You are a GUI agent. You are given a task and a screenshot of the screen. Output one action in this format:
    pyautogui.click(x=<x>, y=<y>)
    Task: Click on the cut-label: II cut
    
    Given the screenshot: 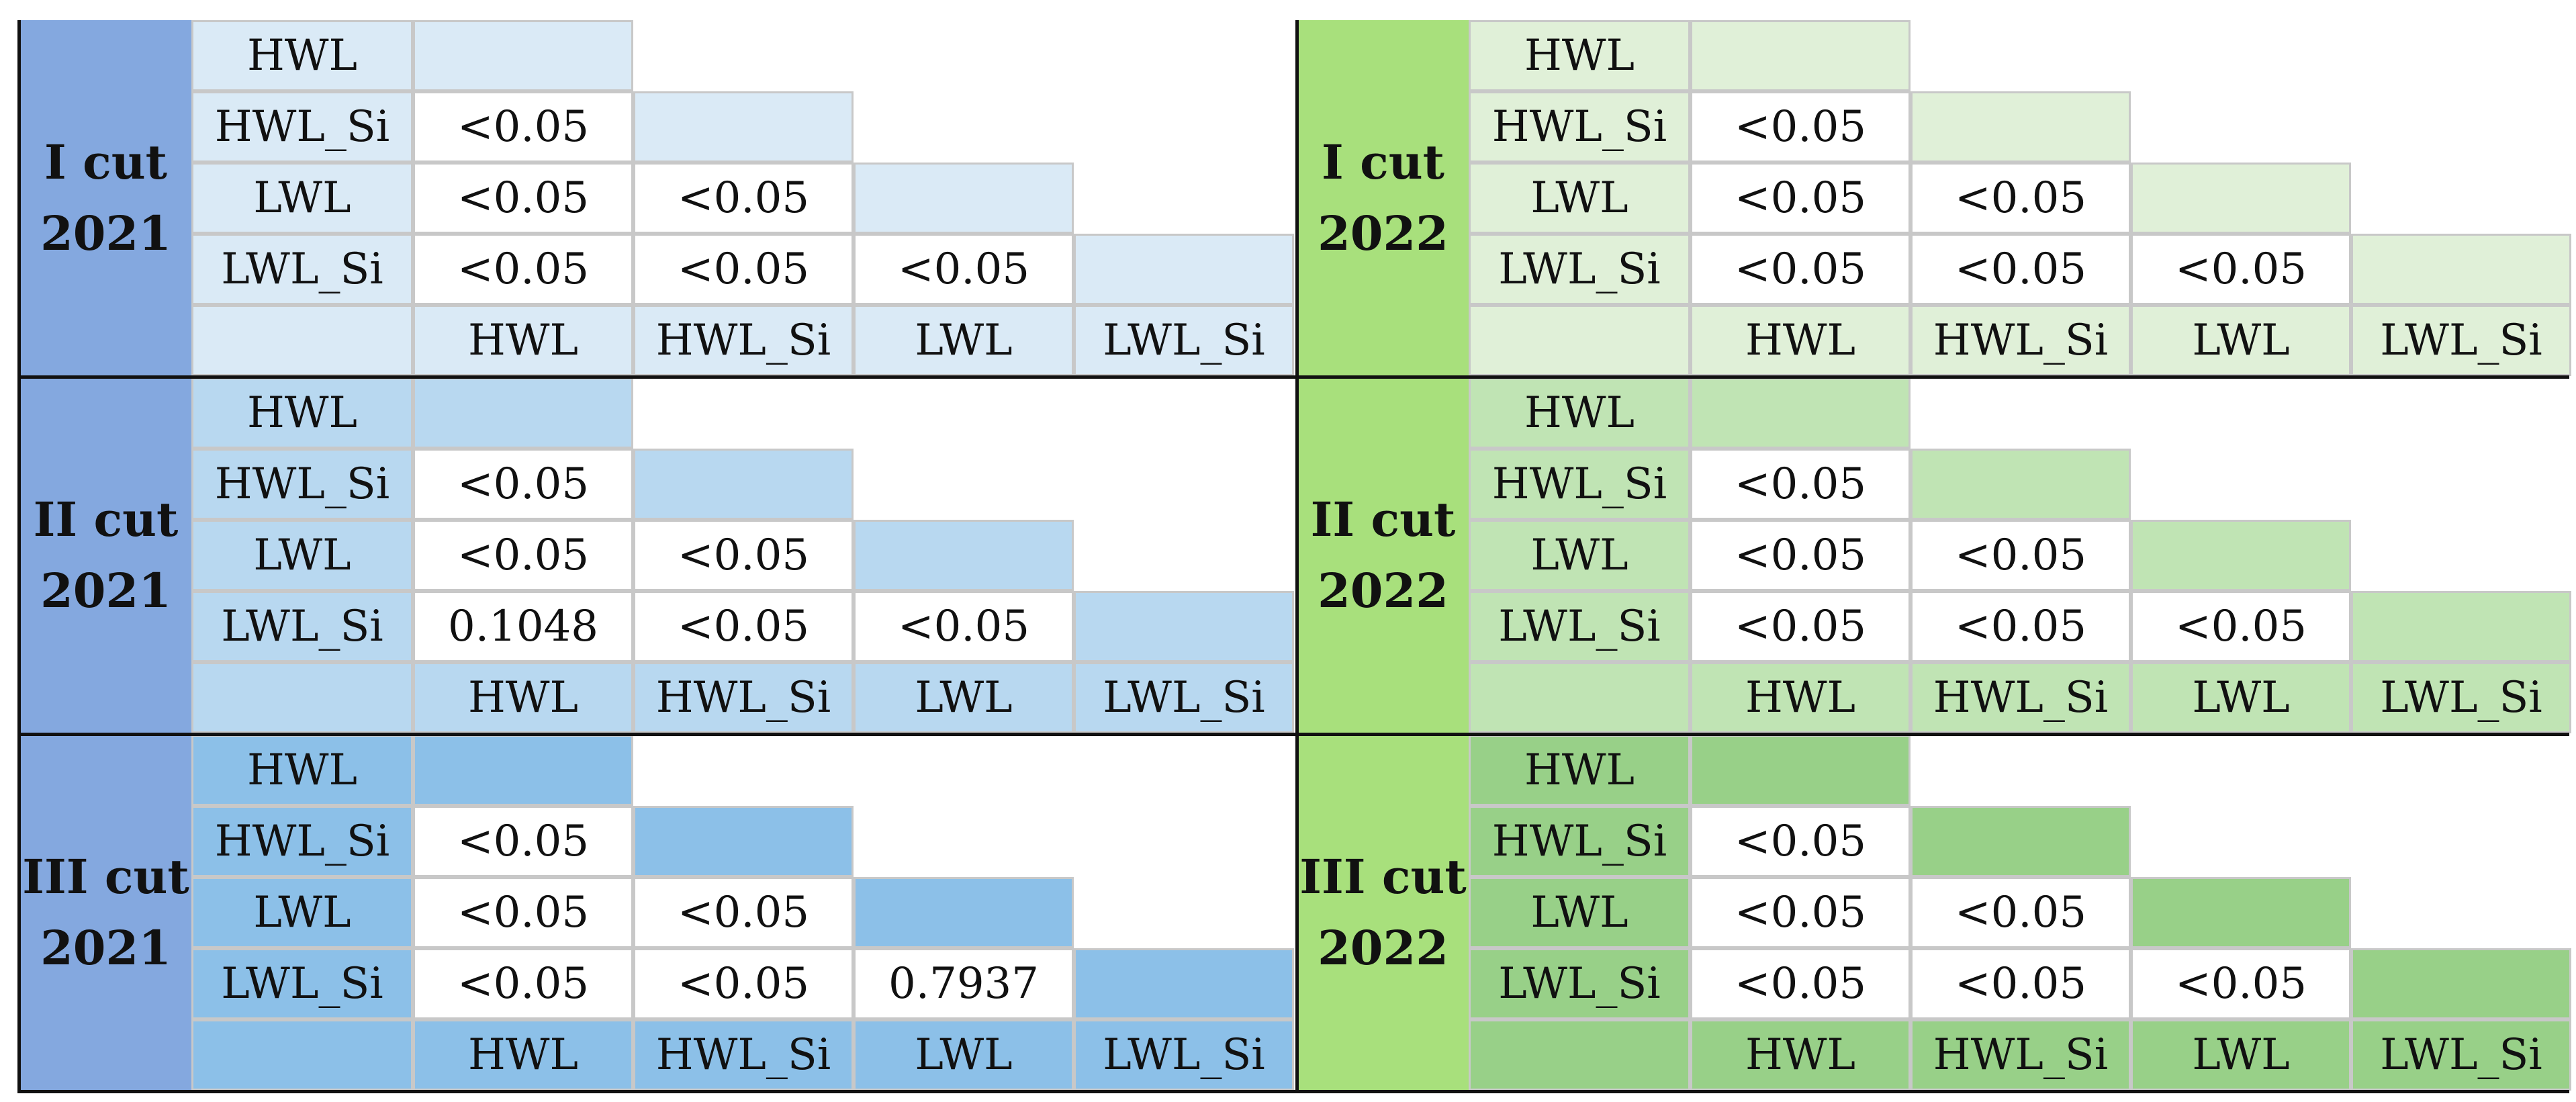 What is the action you would take?
    pyautogui.click(x=1383, y=519)
    